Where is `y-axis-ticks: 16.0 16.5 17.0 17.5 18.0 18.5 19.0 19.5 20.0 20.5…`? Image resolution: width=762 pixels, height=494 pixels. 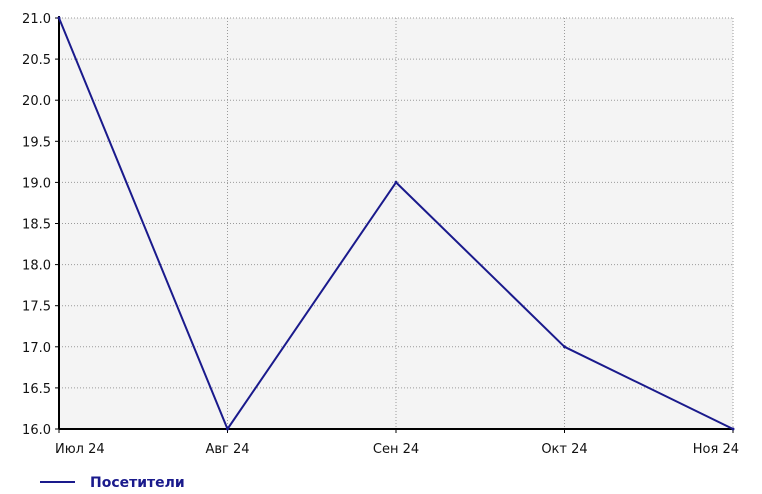
y-axis-ticks: 16.0 16.5 17.0 17.5 18.0 18.5 19.0 19.5 20.0 20.5… is located at coordinates (40, 225).